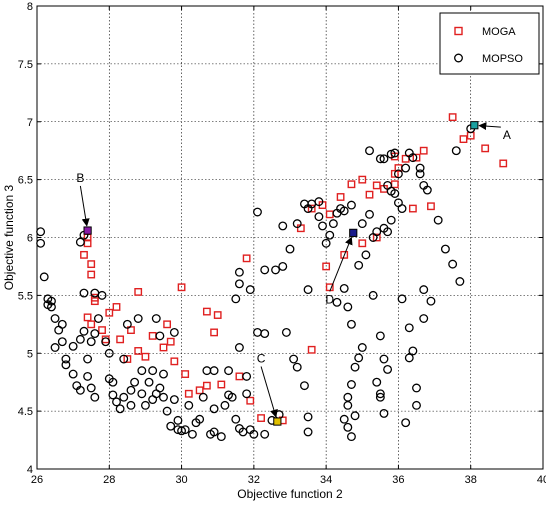  Describe the element at coordinates (254, 480) in the screenshot. I see `x-tick-label: 32` at that location.